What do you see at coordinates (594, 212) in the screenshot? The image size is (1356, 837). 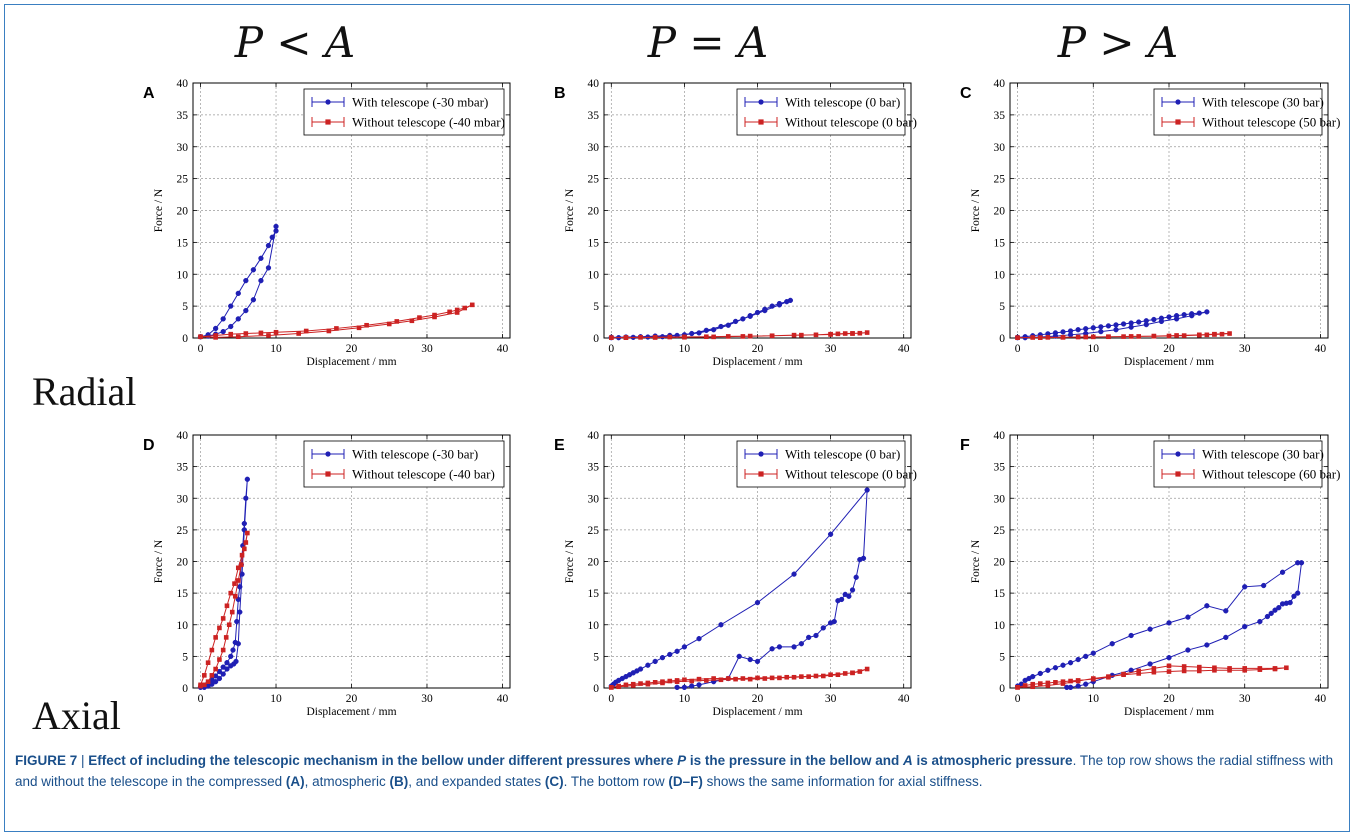 I see `y-tick-label: 20` at bounding box center [594, 212].